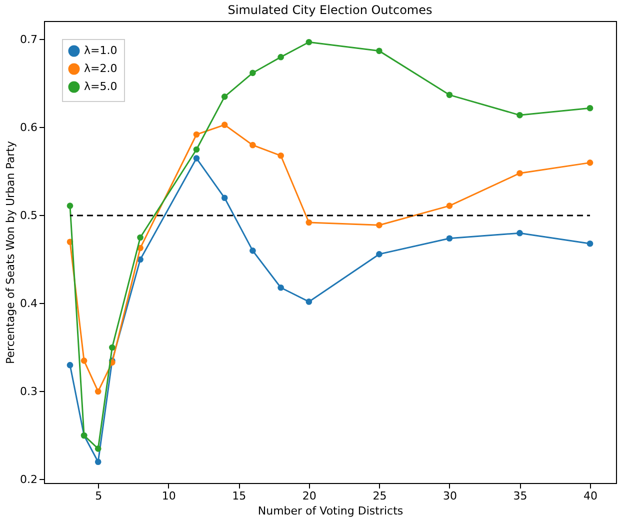  Describe the element at coordinates (101, 50) in the screenshot. I see `legend-label: λ=1.0` at that location.